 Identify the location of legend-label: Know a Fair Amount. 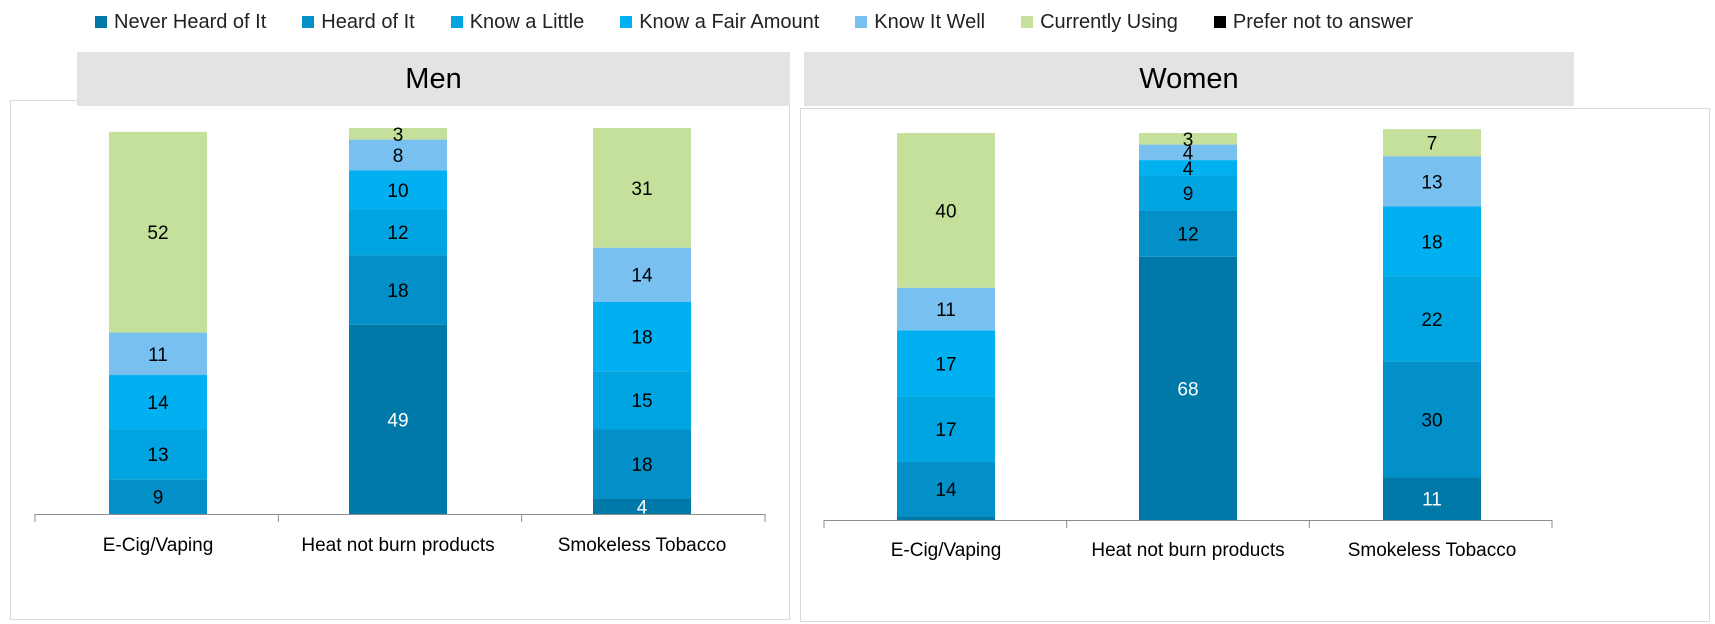
(729, 21).